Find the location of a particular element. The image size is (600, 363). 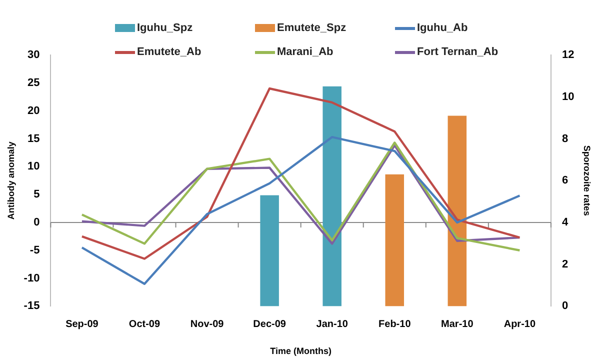

legend-label: Iguhu_Ab is located at coordinates (442, 28).